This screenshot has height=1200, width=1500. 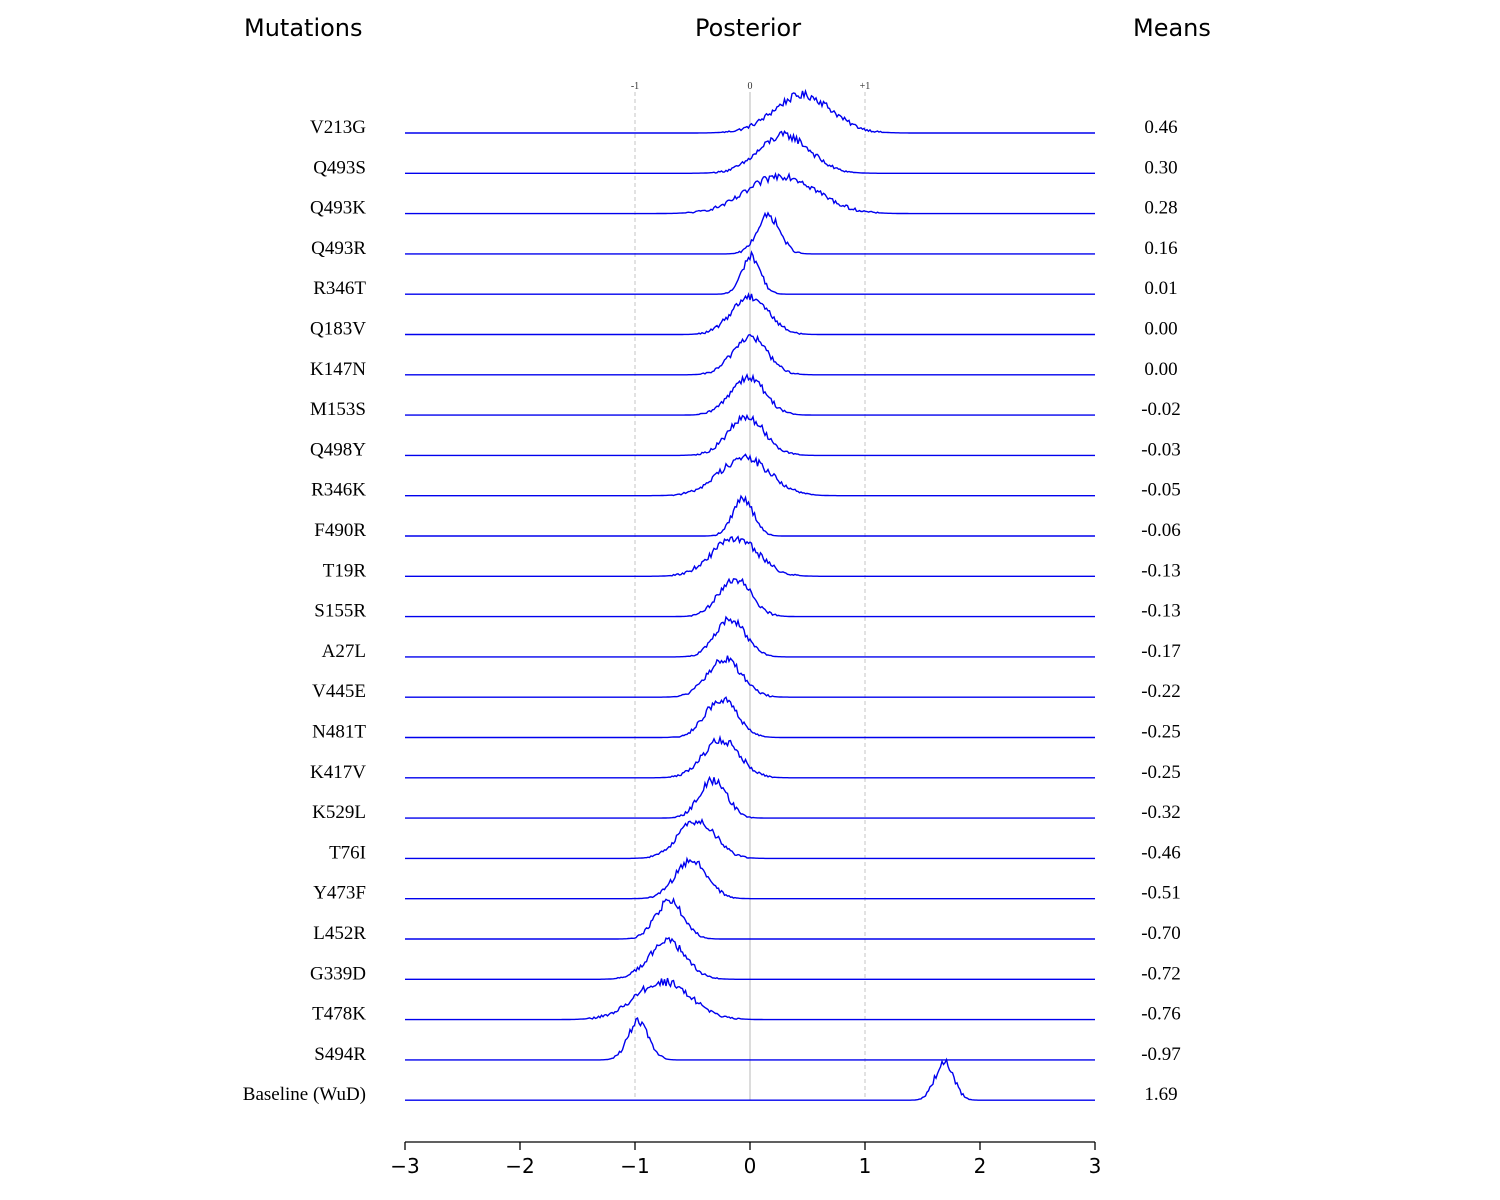 What do you see at coordinates (1160, 208) in the screenshot?
I see `mean-value-2: 0.28` at bounding box center [1160, 208].